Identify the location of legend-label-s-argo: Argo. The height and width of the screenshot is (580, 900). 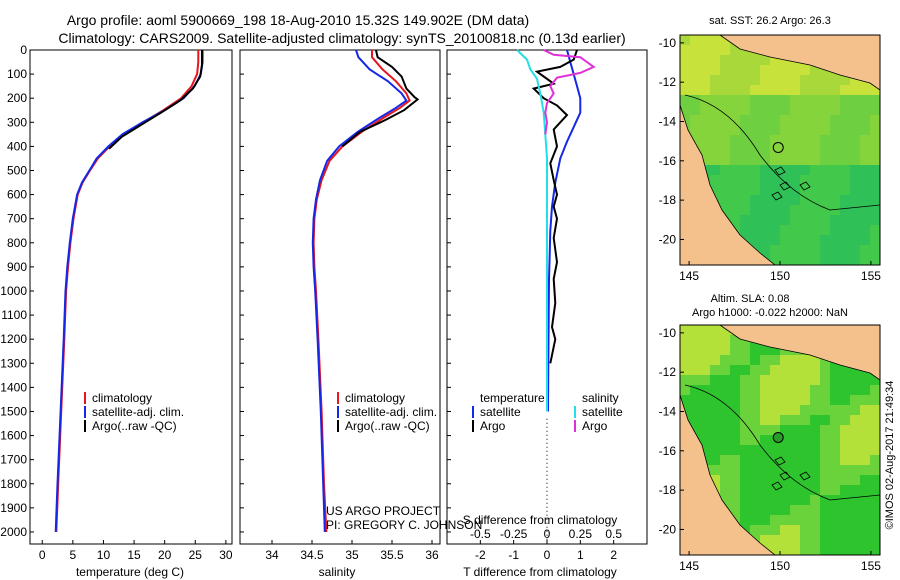
(595, 426).